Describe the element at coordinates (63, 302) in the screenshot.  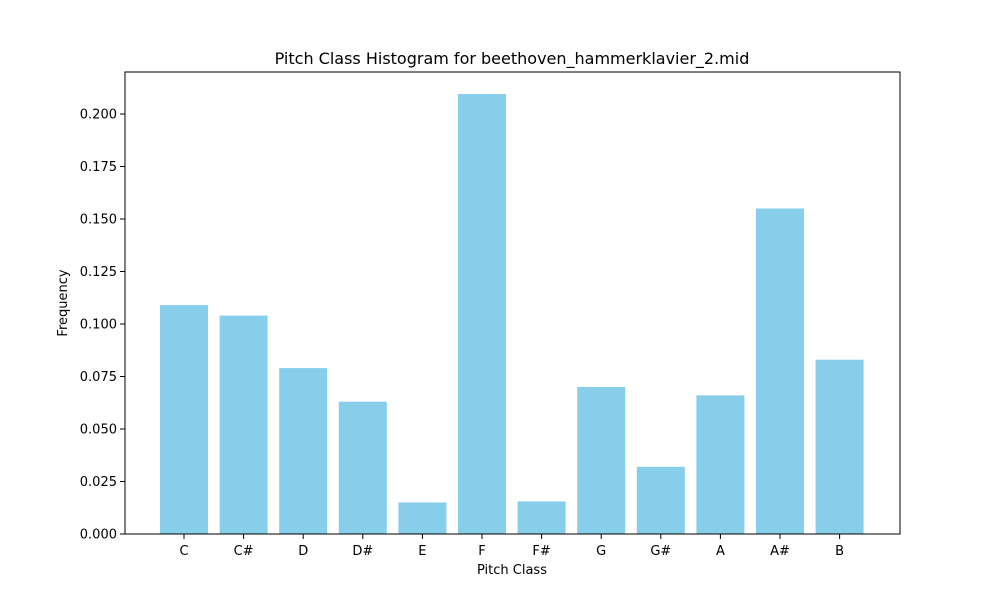
I see `y-axis-title: Frequency` at that location.